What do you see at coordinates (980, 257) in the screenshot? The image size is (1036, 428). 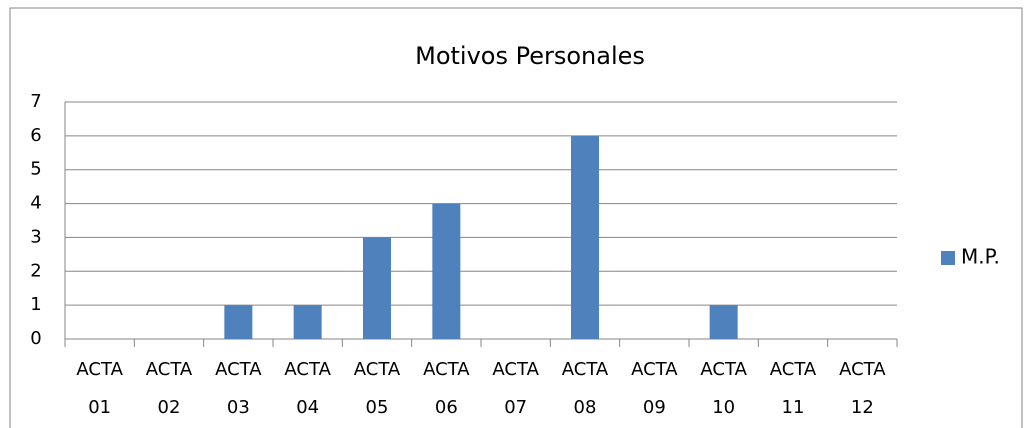 I see `legend-label: M.P.` at bounding box center [980, 257].